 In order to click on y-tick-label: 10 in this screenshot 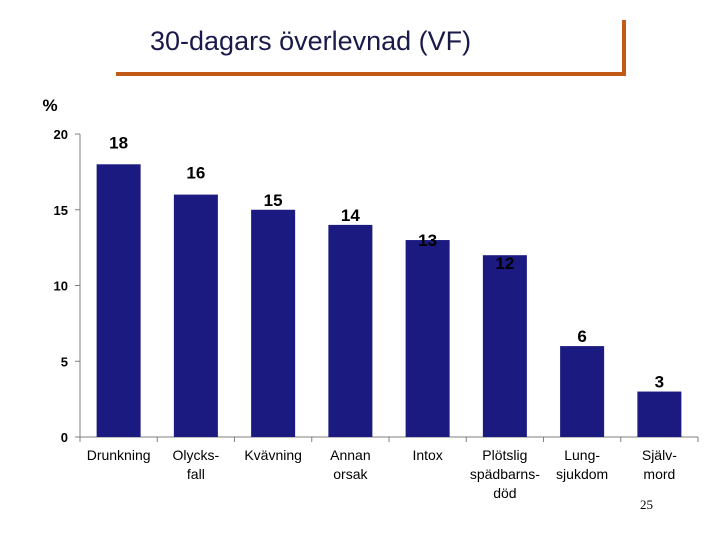, I will do `click(61, 286)`.